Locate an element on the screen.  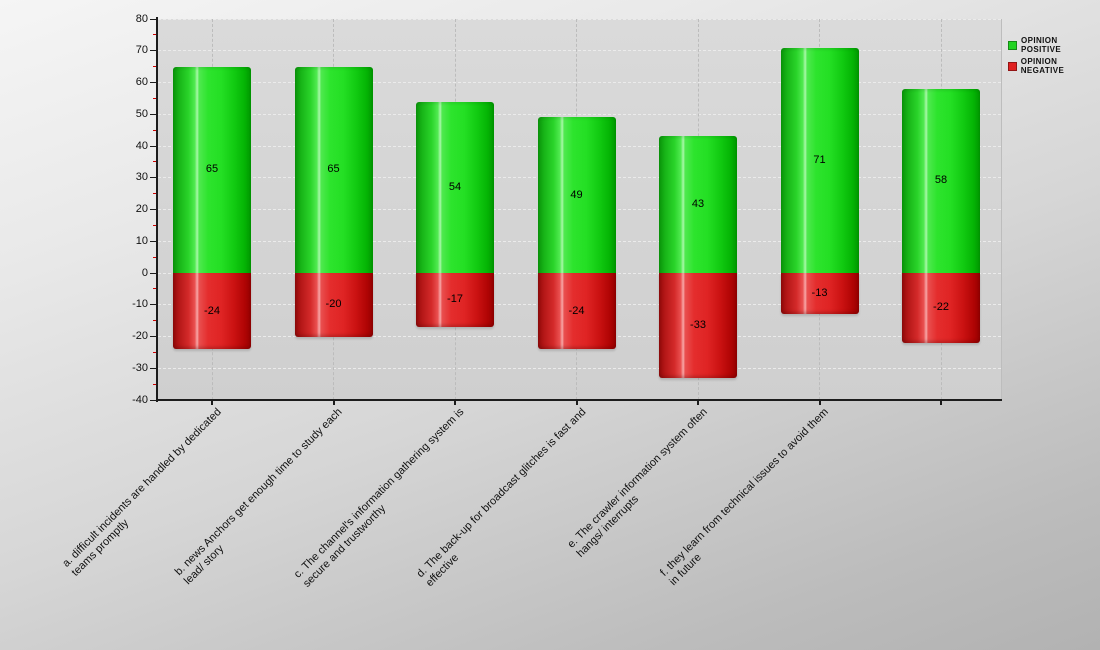
y-axis-tick-label: -20 is located at coordinates (140, 336).